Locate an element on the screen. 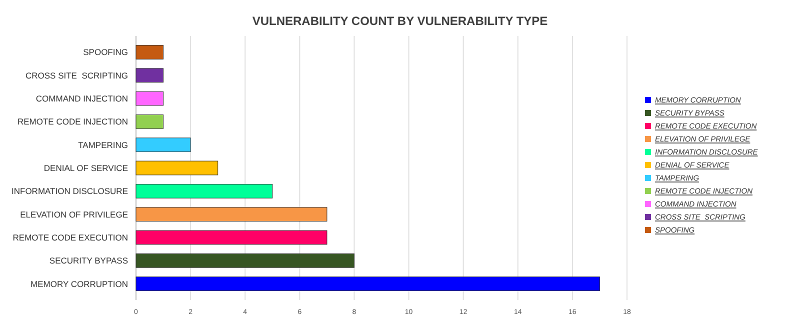 The image size is (800, 330). y-tick-label: CROSS SITE SCRIPTING is located at coordinates (77, 75).